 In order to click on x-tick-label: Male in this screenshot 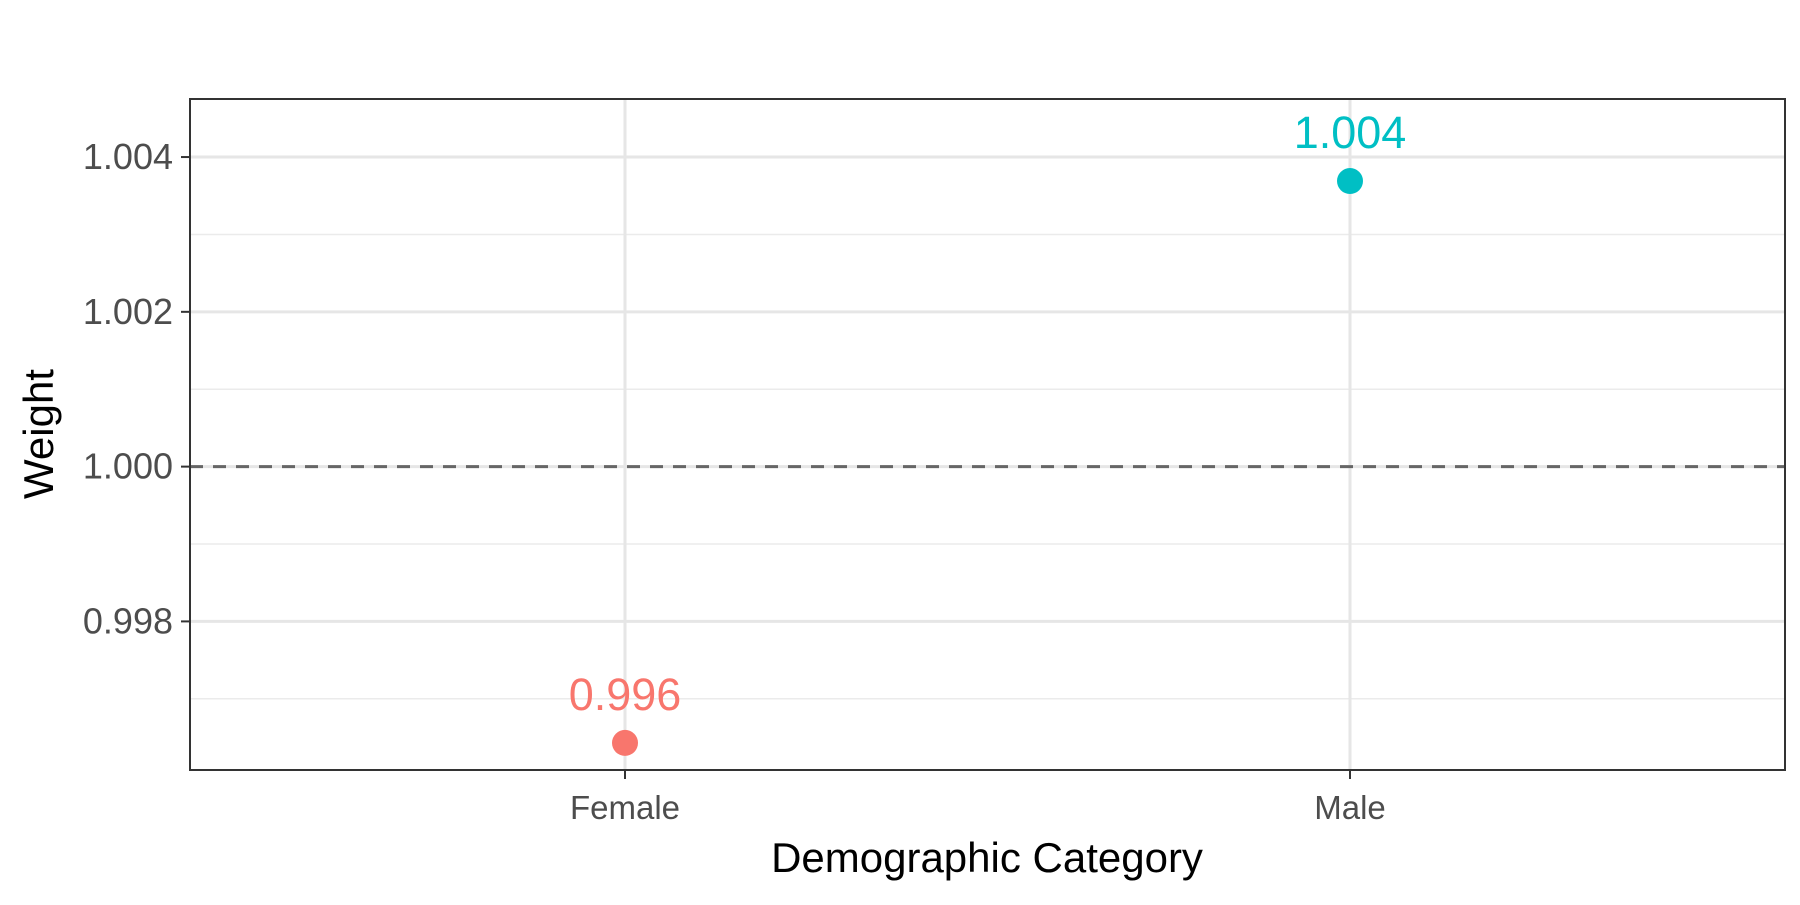, I will do `click(1350, 807)`.